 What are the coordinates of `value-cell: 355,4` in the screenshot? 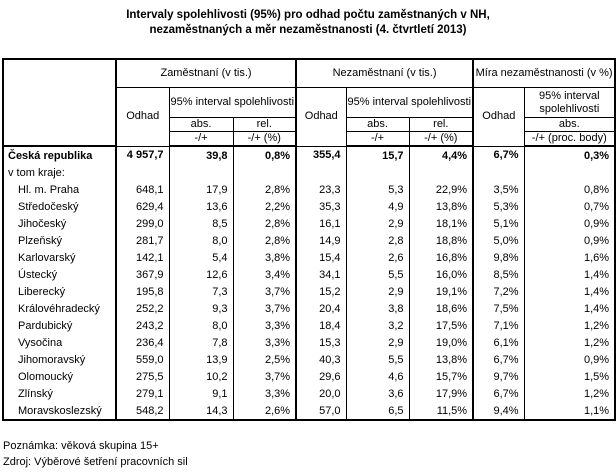 It's located at (321, 155).